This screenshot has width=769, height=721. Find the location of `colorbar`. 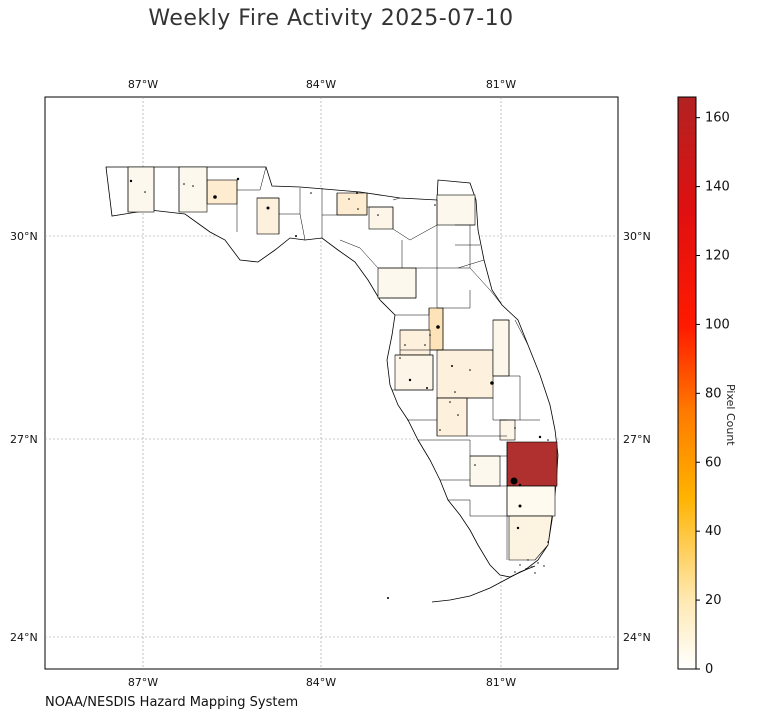

colorbar is located at coordinates (687, 383).